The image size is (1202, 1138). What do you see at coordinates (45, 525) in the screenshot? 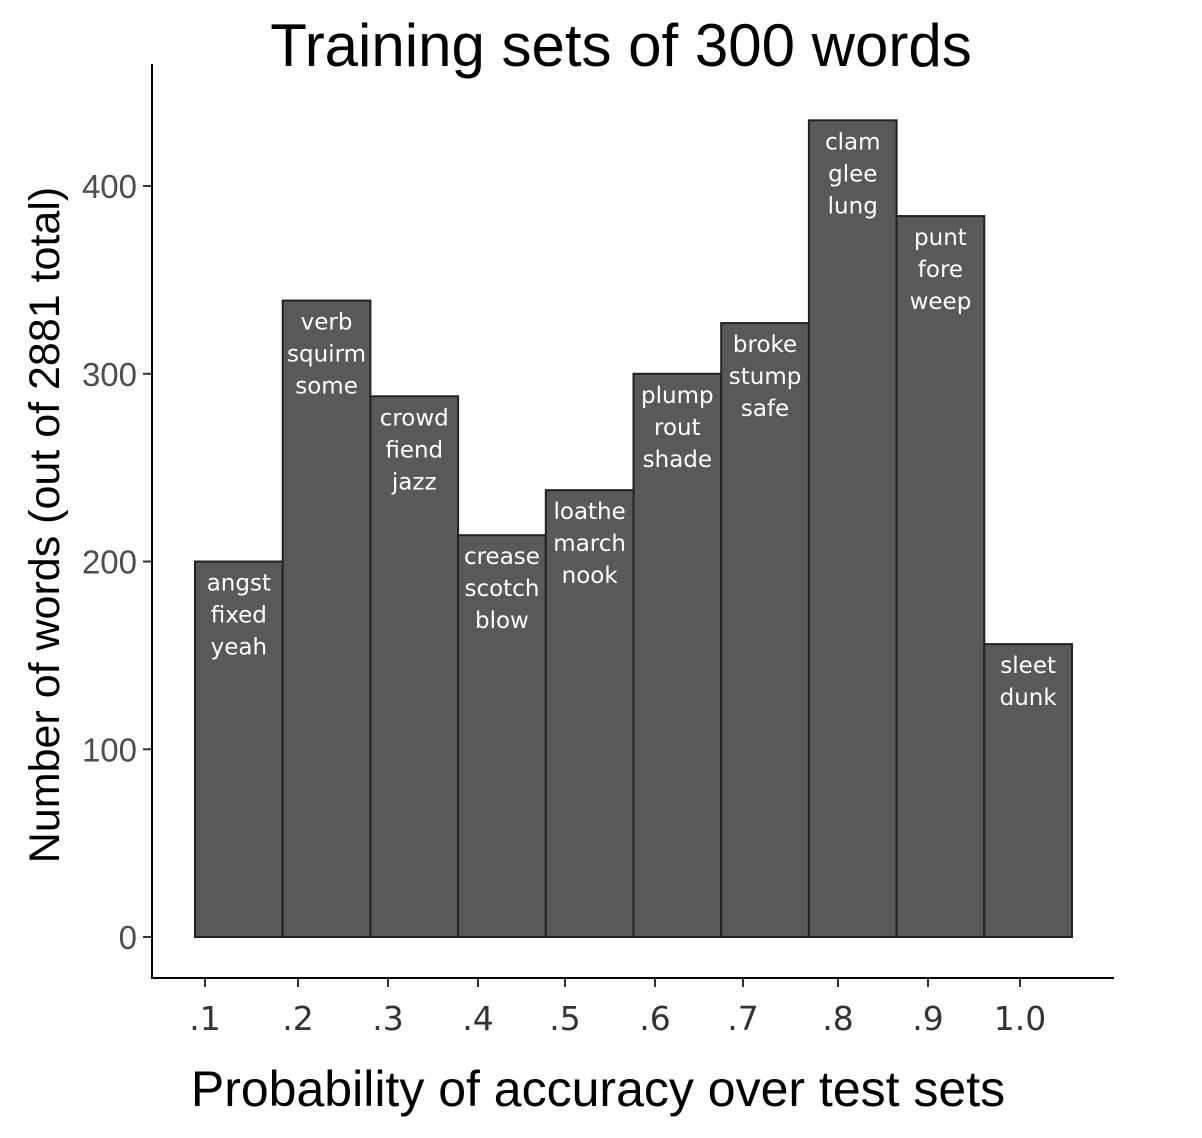
I see `y-axis-label: Number of words (out of 2881 total)` at bounding box center [45, 525].